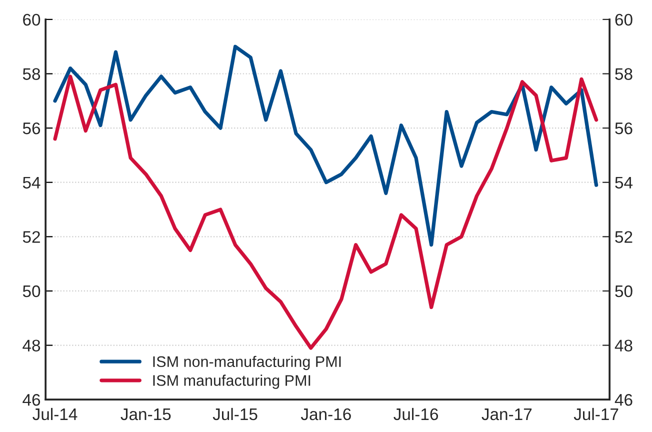 This screenshot has width=652, height=432. What do you see at coordinates (235, 414) in the screenshot?
I see `x-tick-label: Jul-15` at bounding box center [235, 414].